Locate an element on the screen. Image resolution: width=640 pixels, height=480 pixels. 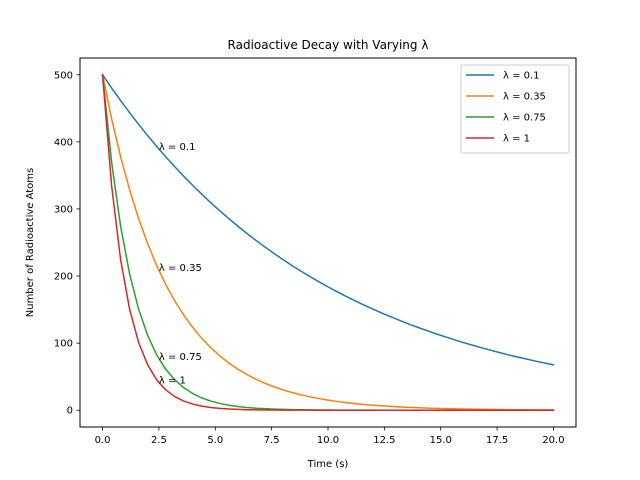
x-tick-label-1: 2.5 is located at coordinates (159, 440).